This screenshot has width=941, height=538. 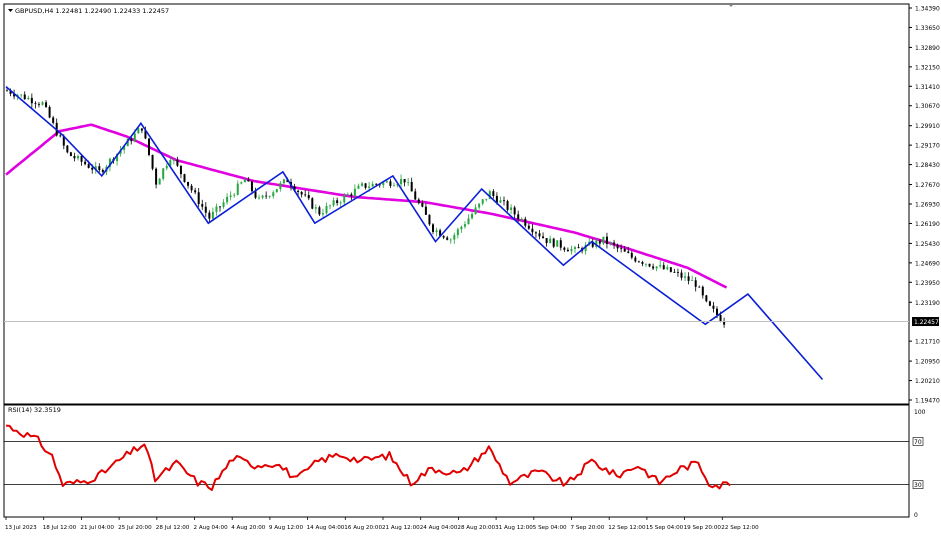 I want to click on price-tick-label: 1.34390, so click(x=927, y=9).